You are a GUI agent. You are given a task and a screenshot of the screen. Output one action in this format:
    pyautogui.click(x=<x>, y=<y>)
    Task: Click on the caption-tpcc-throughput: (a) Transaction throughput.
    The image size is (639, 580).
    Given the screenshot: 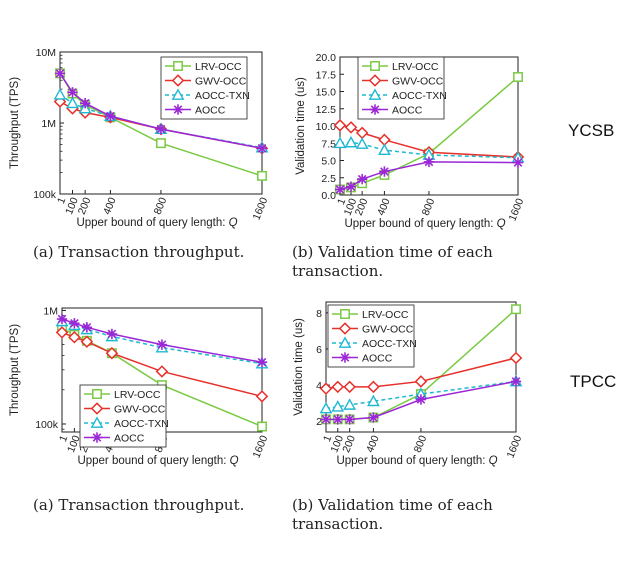 What is the action you would take?
    pyautogui.click(x=158, y=505)
    